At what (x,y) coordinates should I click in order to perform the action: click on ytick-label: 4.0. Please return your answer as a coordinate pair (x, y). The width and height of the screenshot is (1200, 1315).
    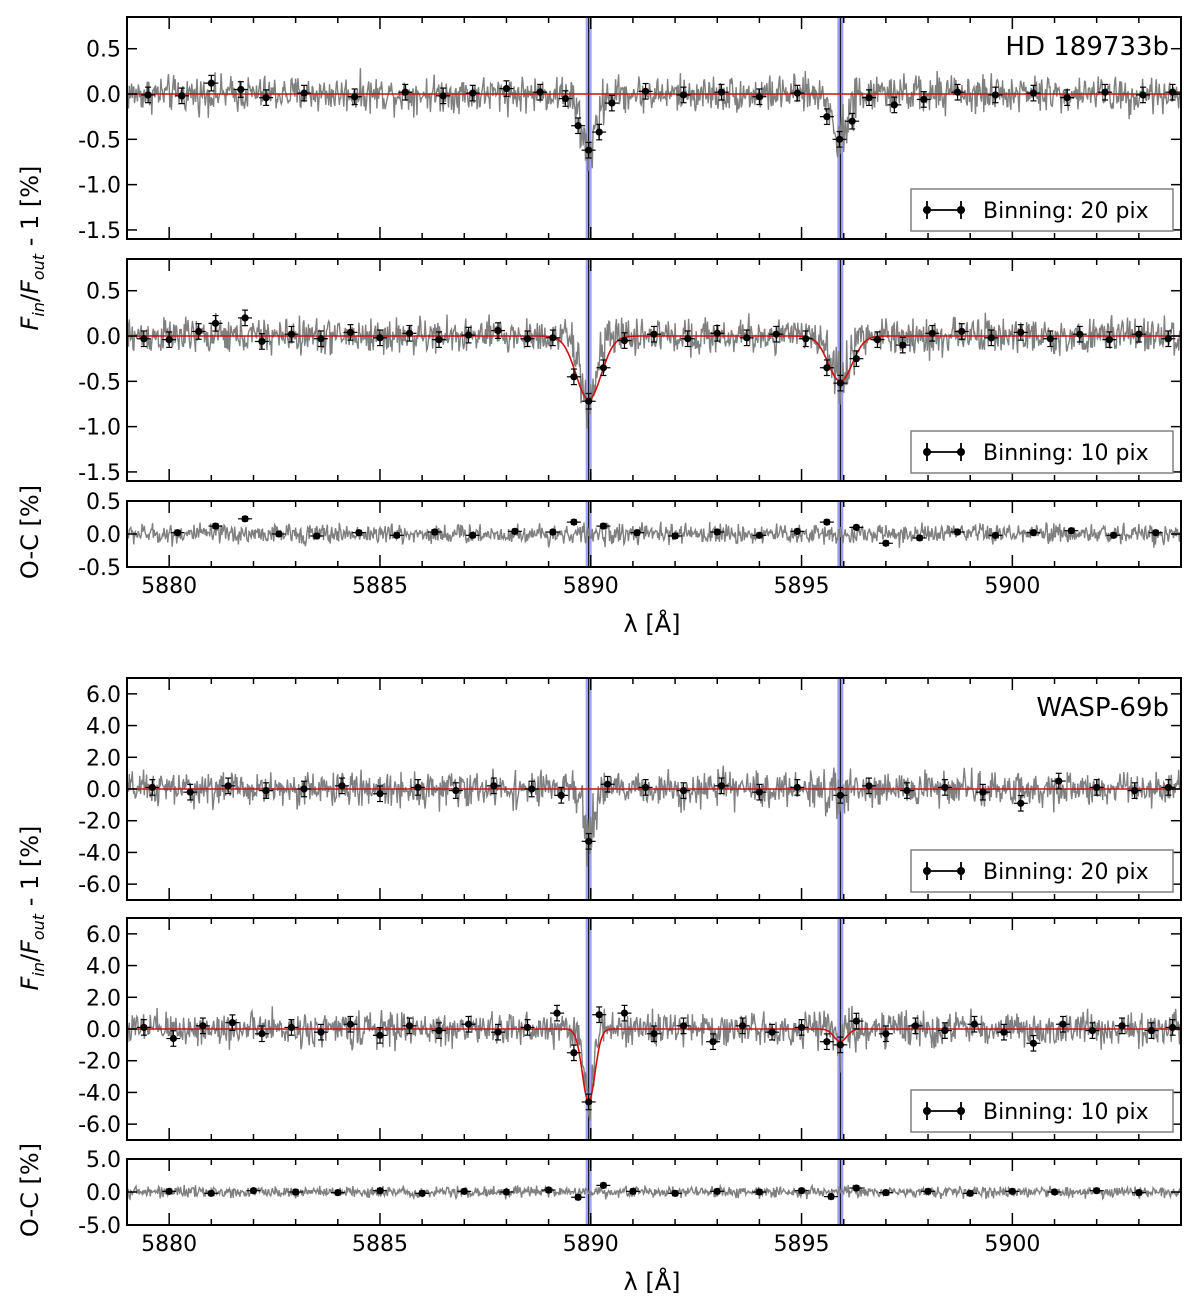
    Looking at the image, I should click on (103, 967).